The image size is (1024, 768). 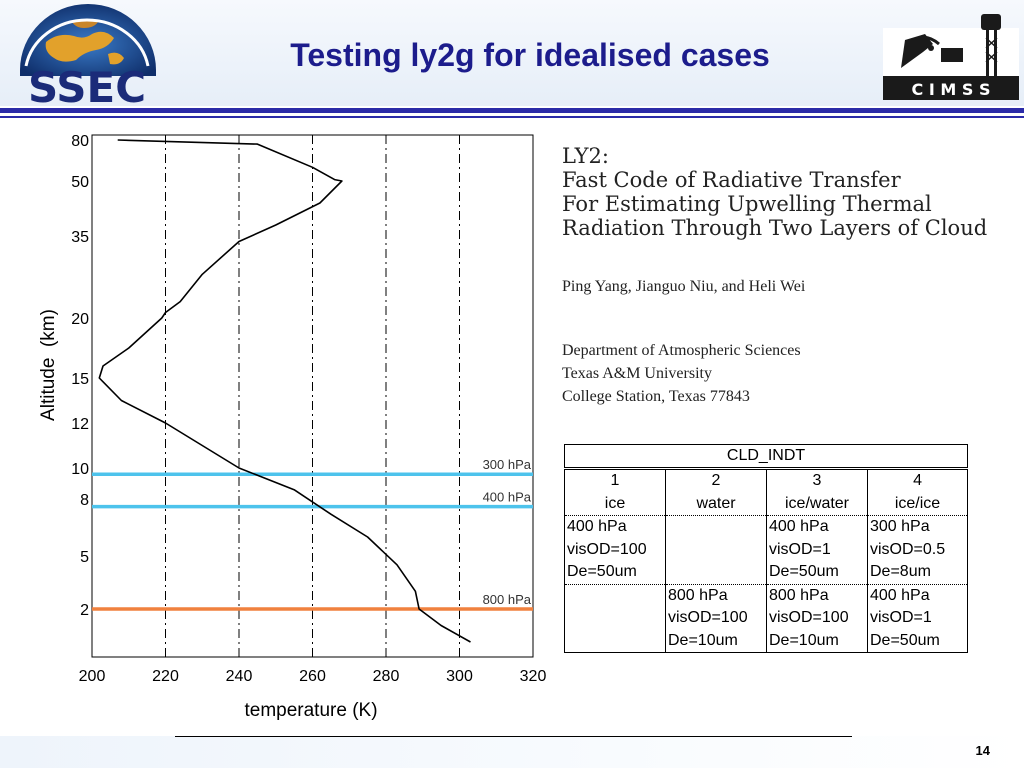 What do you see at coordinates (80, 141) in the screenshot?
I see `y-tick-label: 80` at bounding box center [80, 141].